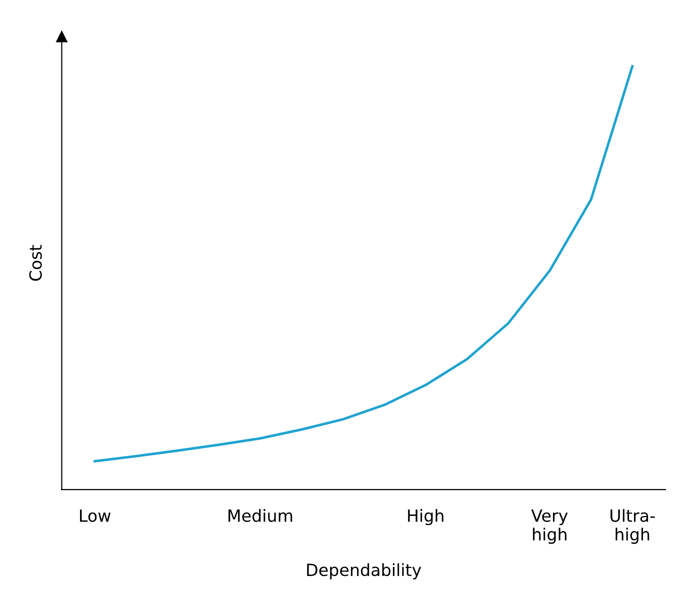 The width and height of the screenshot is (686, 612). I want to click on x-tick-label: Medium, so click(260, 515).